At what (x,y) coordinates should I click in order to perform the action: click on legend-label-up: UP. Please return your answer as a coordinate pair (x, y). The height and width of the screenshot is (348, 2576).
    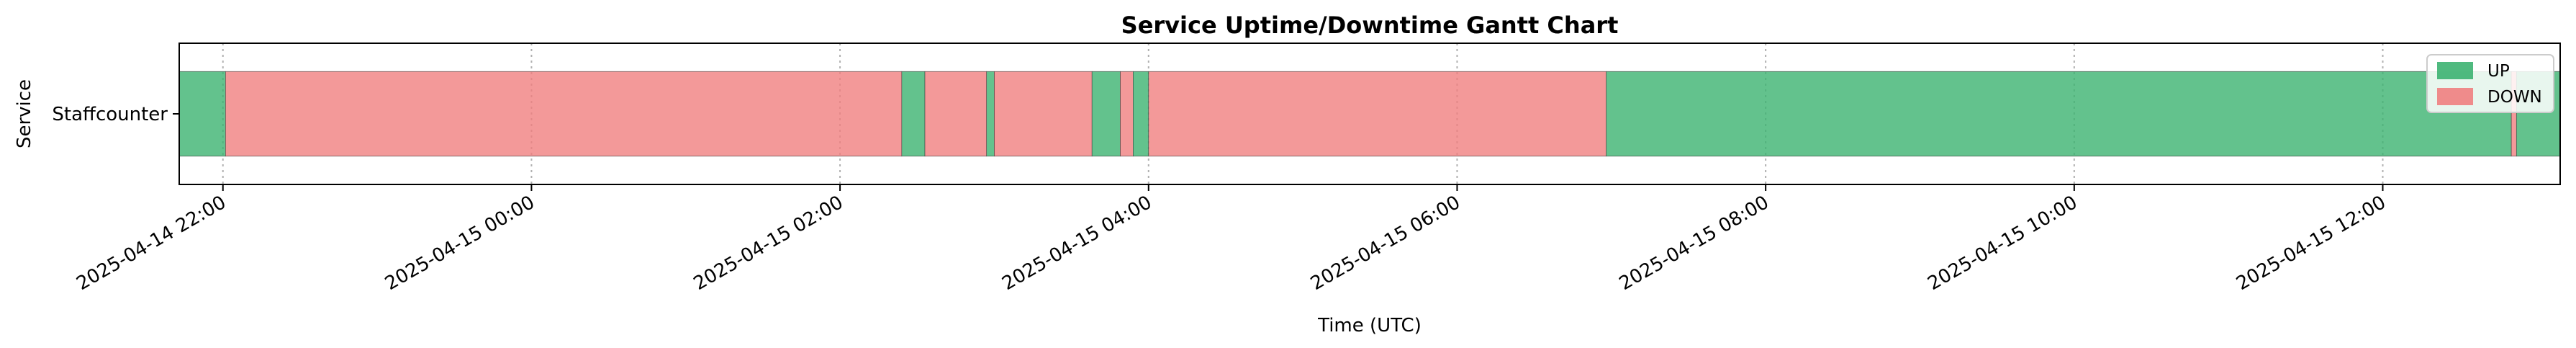
    Looking at the image, I should click on (2499, 71).